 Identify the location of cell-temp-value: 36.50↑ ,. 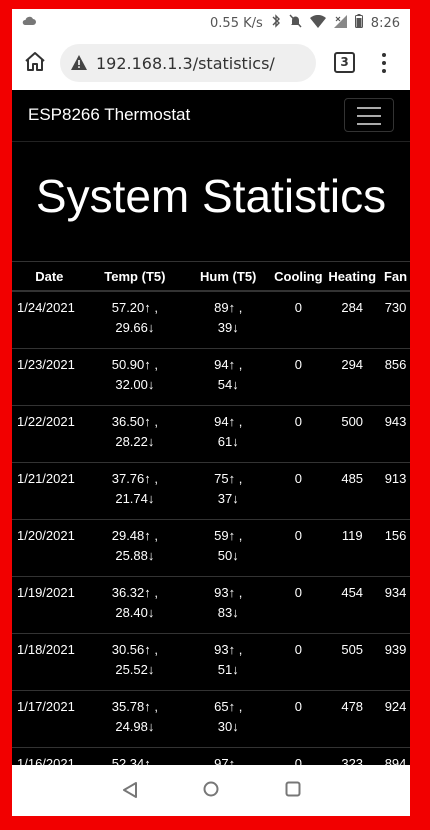
(134, 421).